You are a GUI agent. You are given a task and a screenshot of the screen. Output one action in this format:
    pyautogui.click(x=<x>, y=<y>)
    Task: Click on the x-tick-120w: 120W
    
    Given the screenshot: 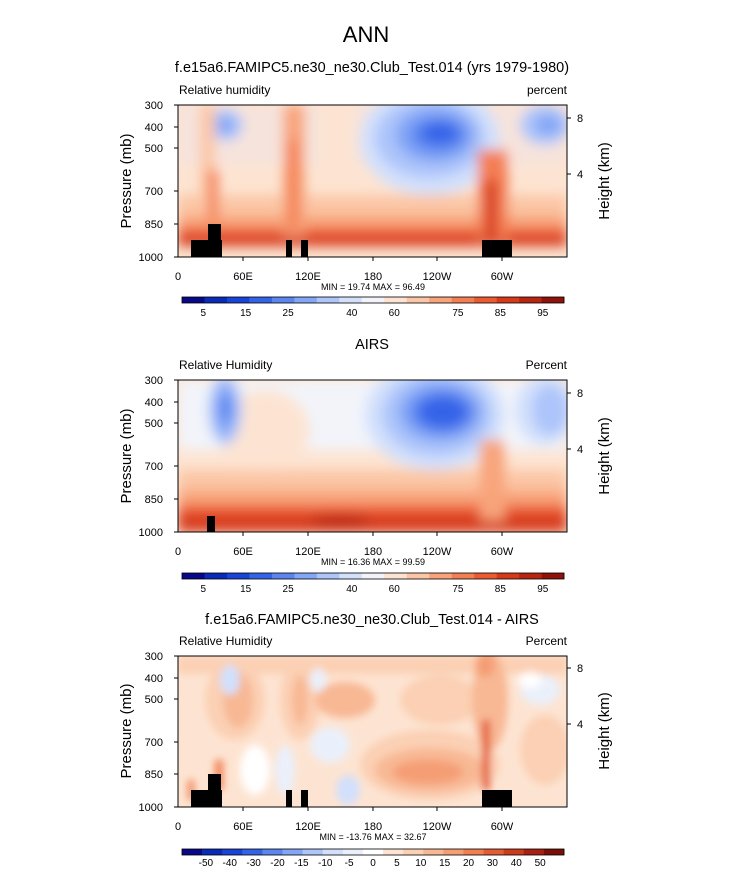 What is the action you would take?
    pyautogui.click(x=437, y=277)
    